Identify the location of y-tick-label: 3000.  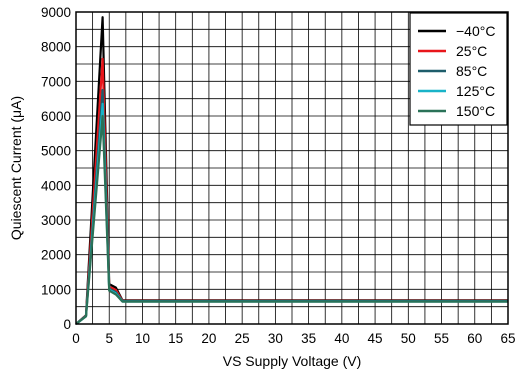
(56, 220).